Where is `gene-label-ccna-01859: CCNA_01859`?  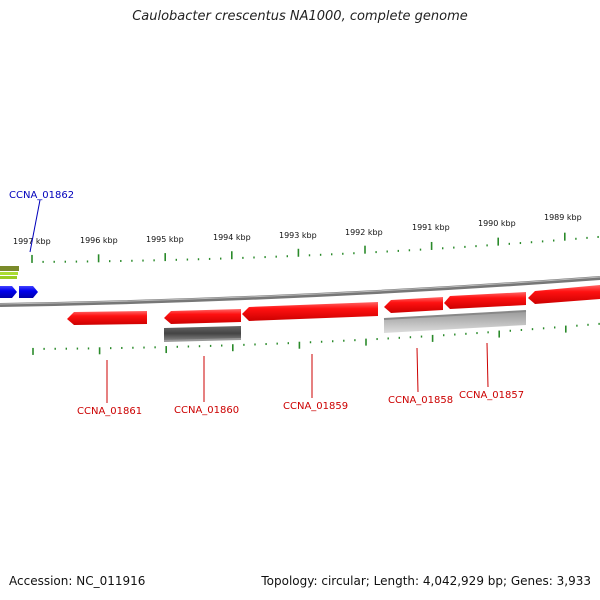
gene-label-ccna-01859: CCNA_01859 is located at coordinates (315, 406).